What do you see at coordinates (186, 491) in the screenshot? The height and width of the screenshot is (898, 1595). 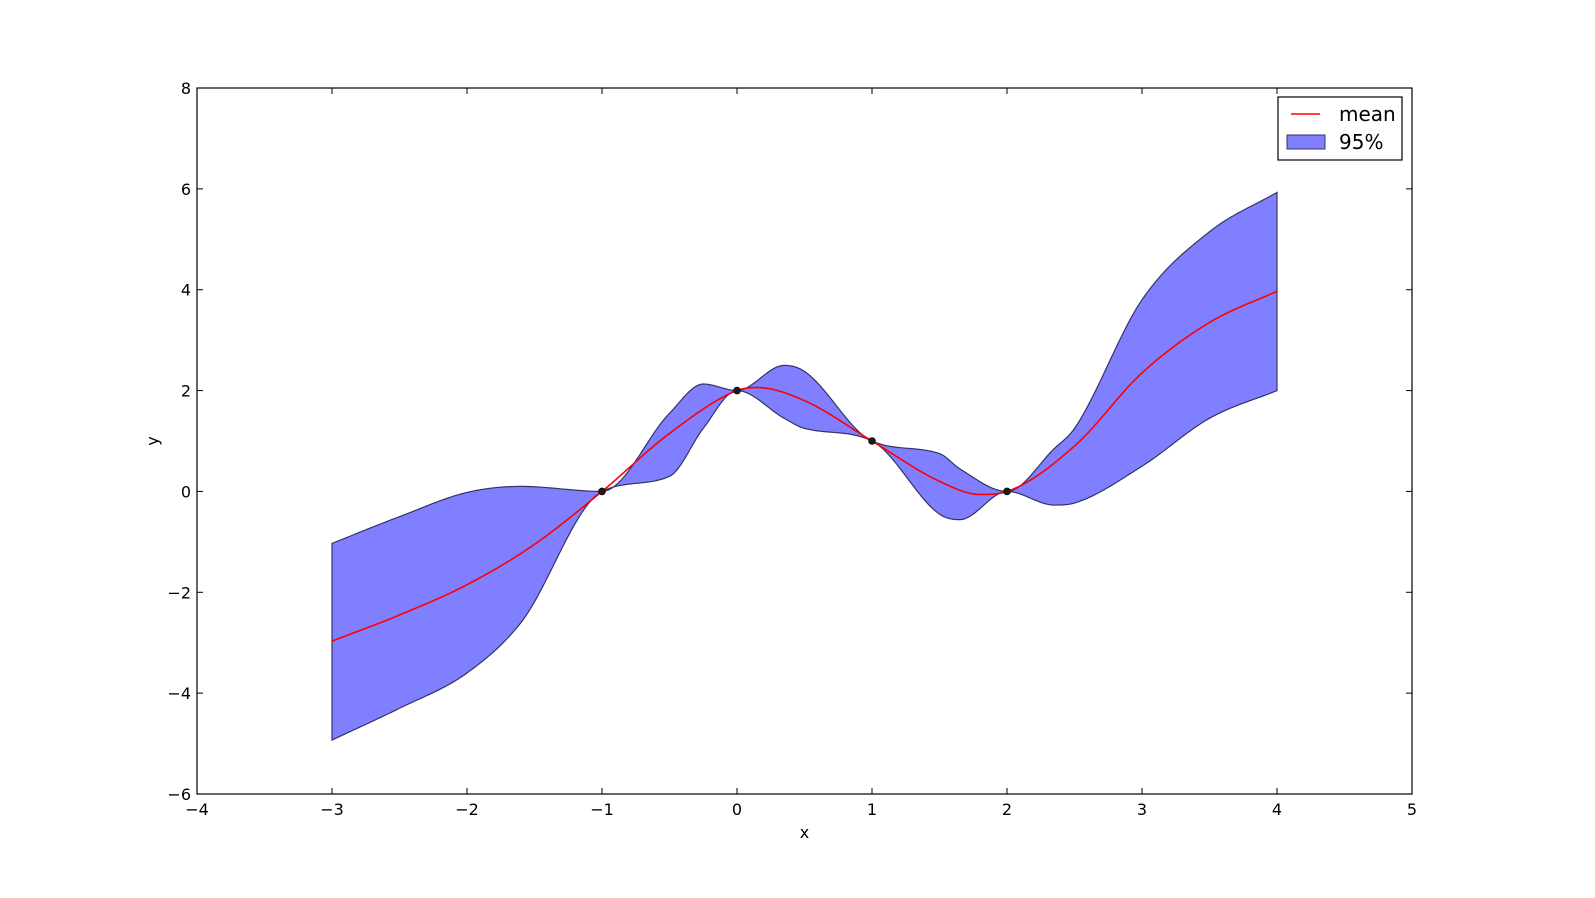 I see `y-tick-label: 0` at bounding box center [186, 491].